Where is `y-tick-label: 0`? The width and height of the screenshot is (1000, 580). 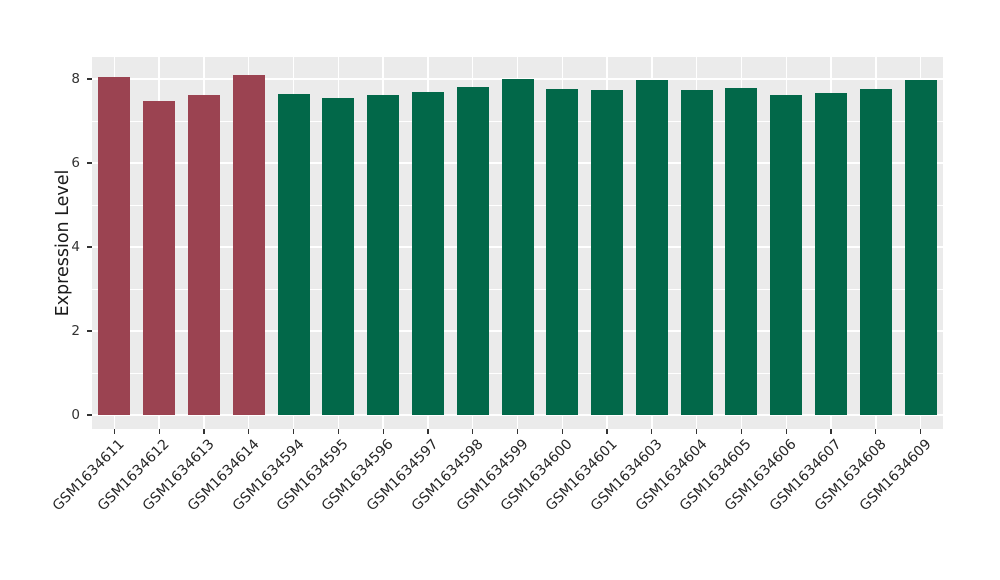
y-tick-label: 0 is located at coordinates (75, 414).